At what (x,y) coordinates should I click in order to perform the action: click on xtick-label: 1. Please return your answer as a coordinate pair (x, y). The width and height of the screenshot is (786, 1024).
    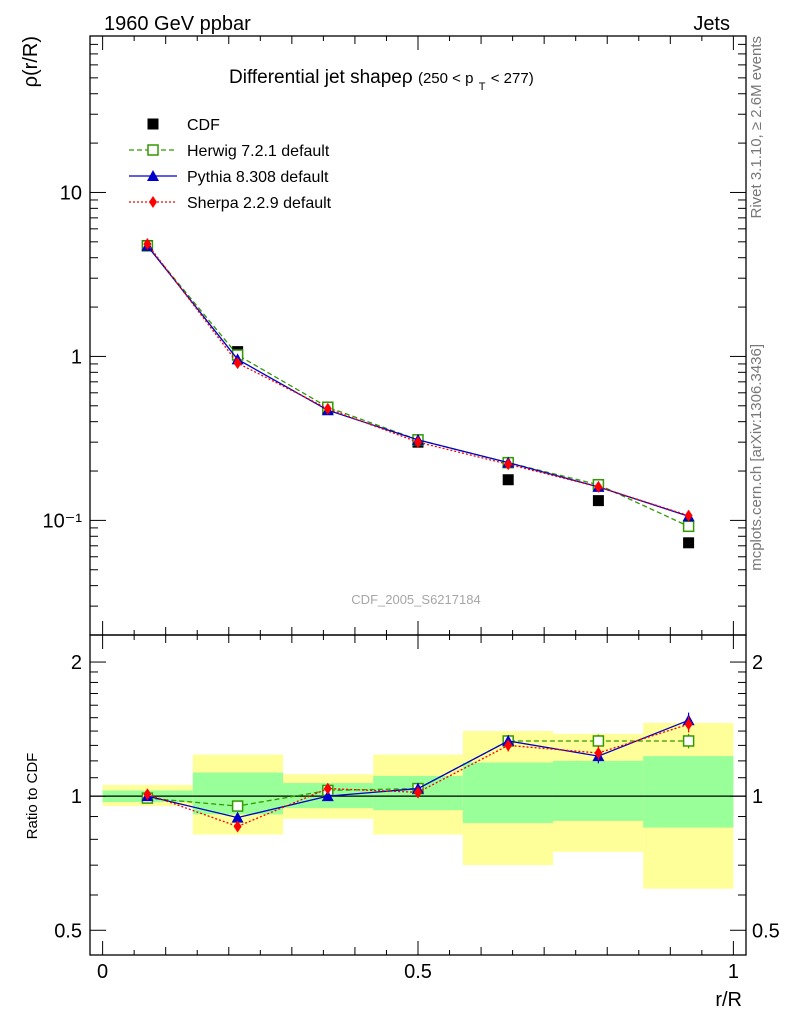
    Looking at the image, I should click on (733, 972).